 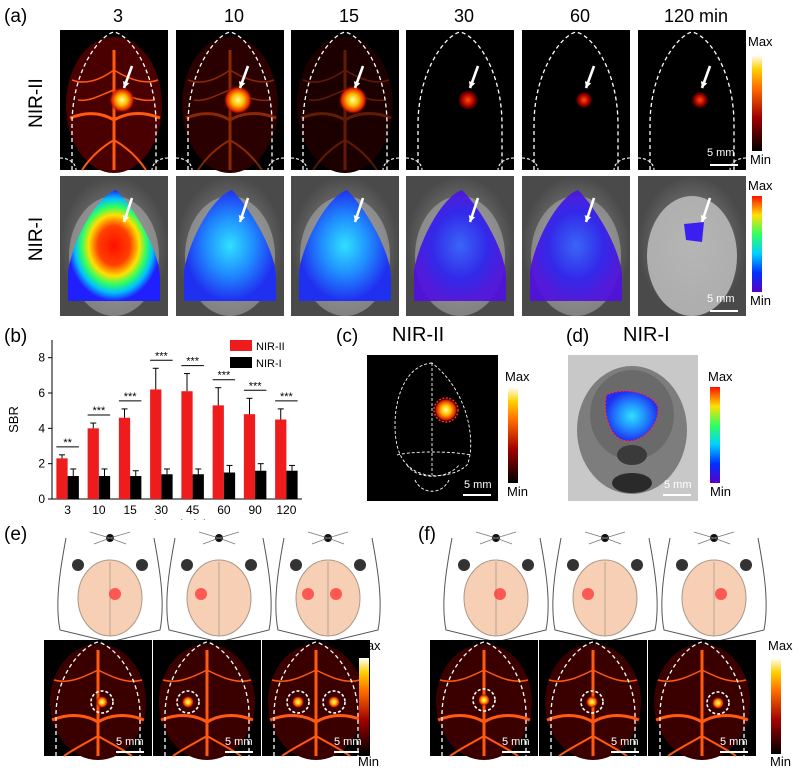 What do you see at coordinates (67, 443) in the screenshot?
I see `significance-mark: **` at bounding box center [67, 443].